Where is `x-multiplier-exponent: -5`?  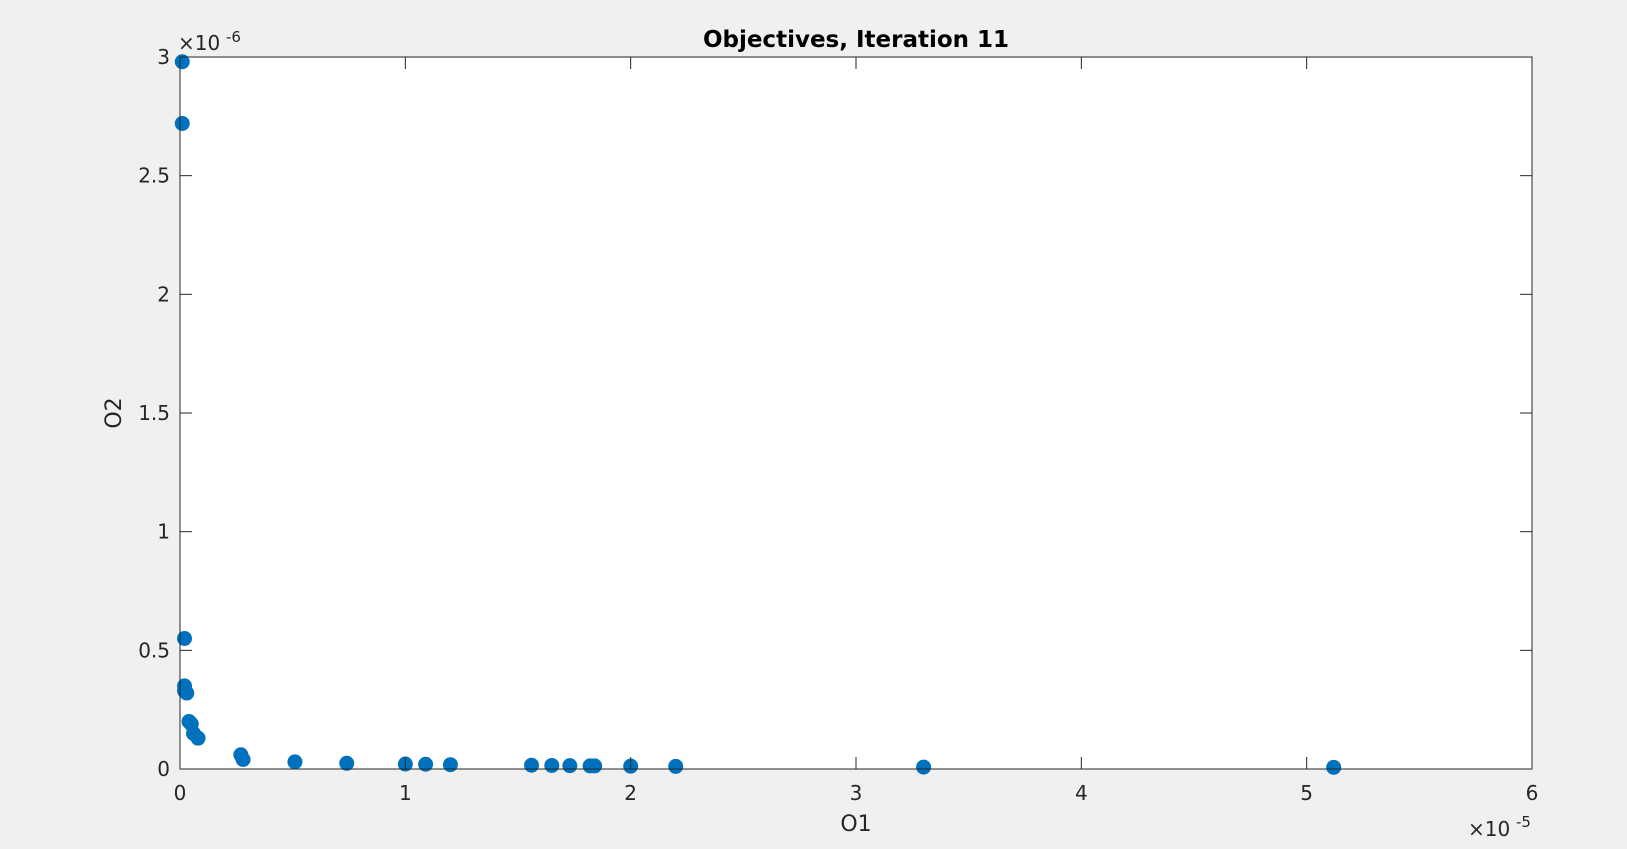
x-multiplier-exponent: -5 is located at coordinates (1523, 822).